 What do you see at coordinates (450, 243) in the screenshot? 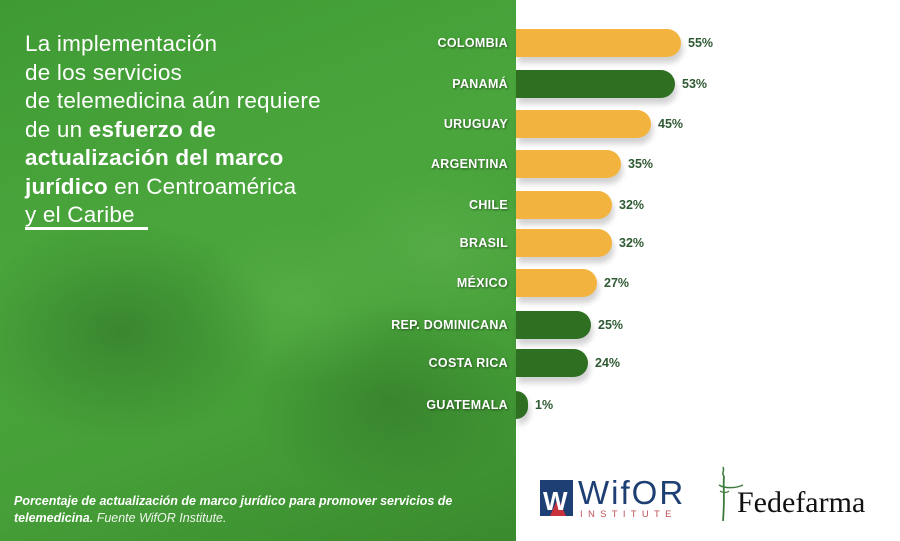
I see `chart-row: BRASIL 32%` at bounding box center [450, 243].